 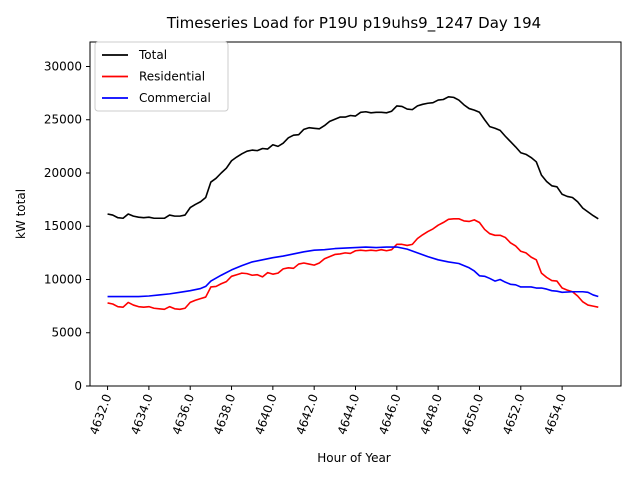 I want to click on x-tick-label: 4640.0, so click(x=266, y=414).